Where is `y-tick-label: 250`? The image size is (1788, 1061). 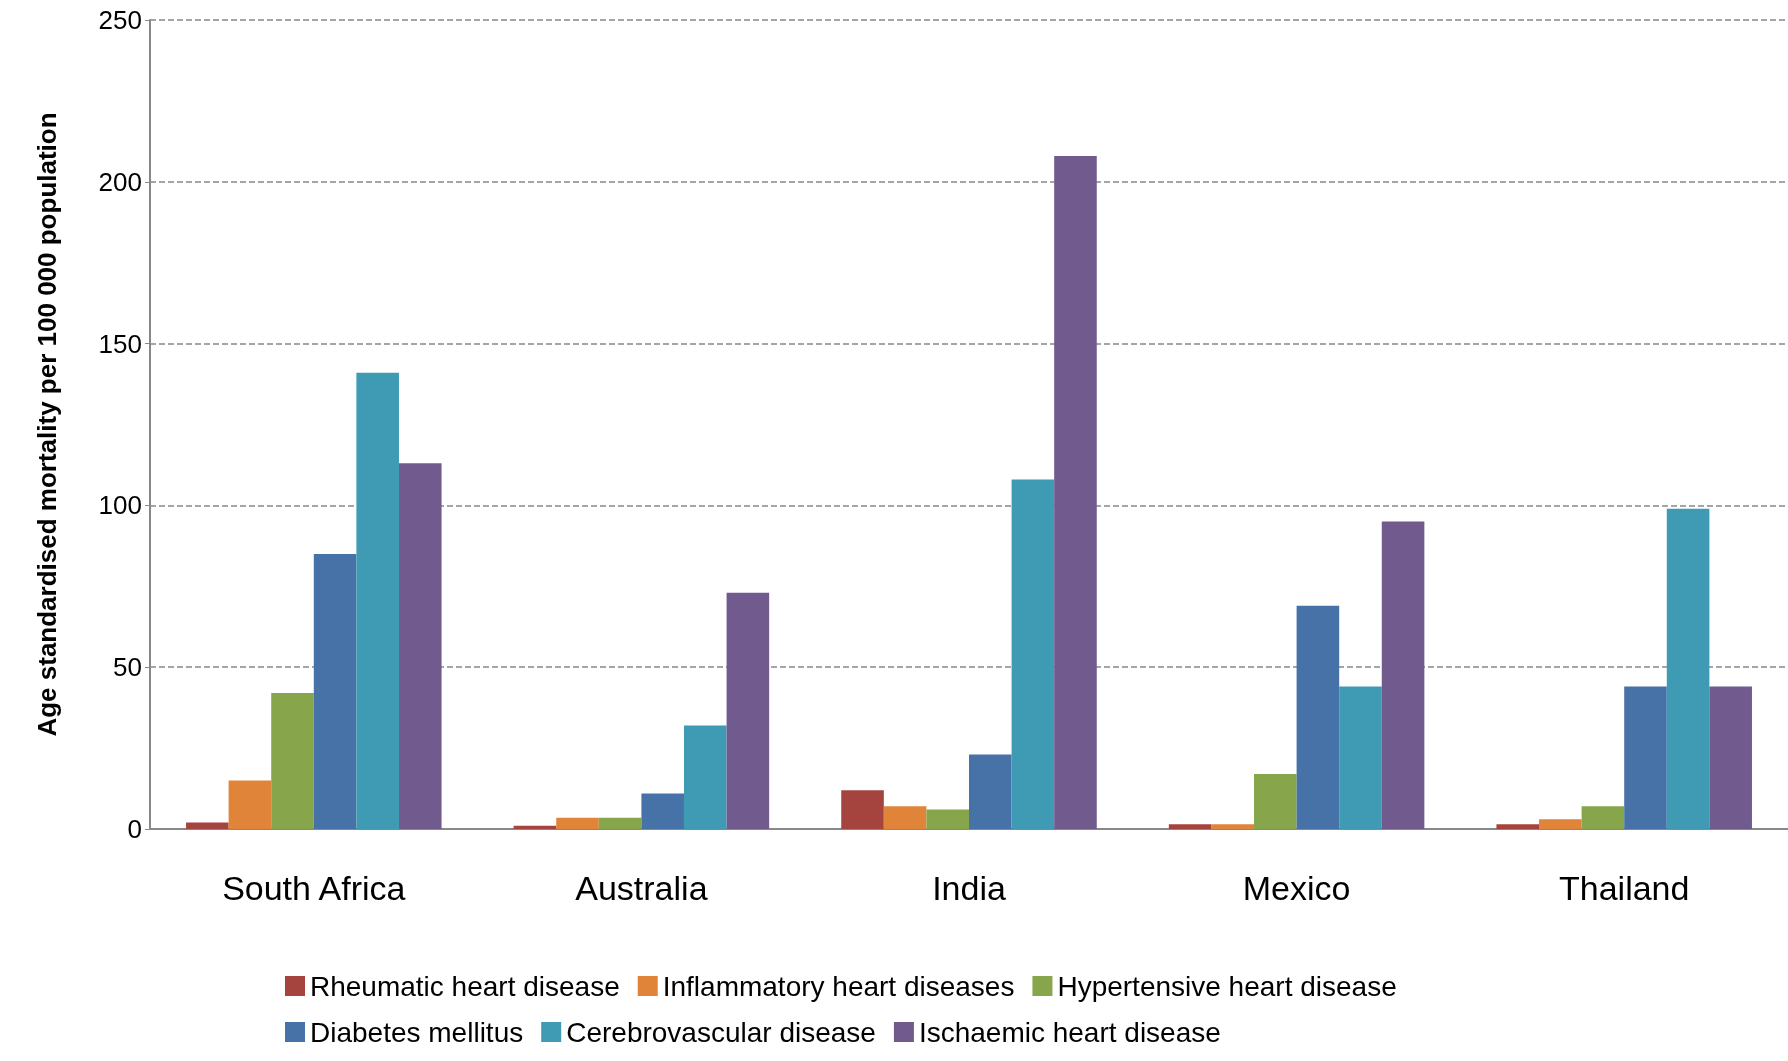 y-tick-label: 250 is located at coordinates (120, 20).